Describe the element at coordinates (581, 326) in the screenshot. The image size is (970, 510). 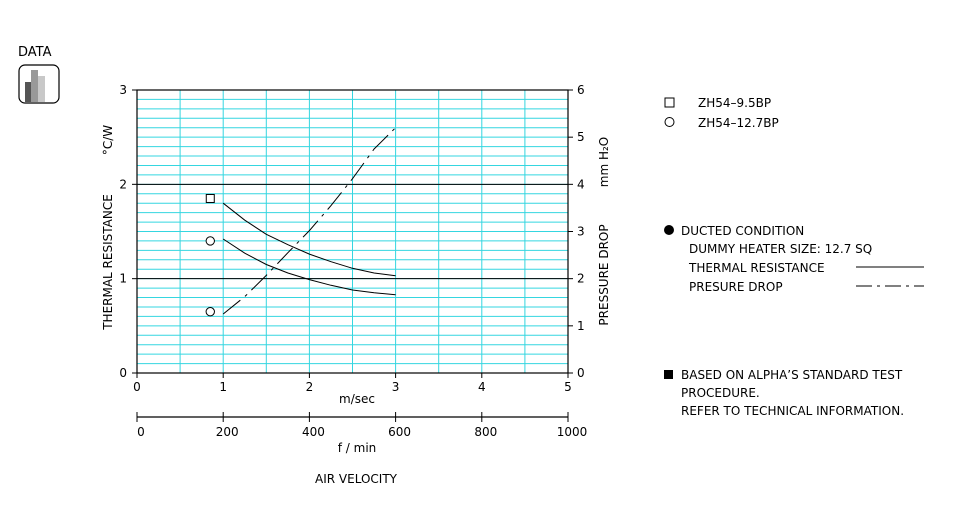
I see `right-tick-label: 1` at that location.